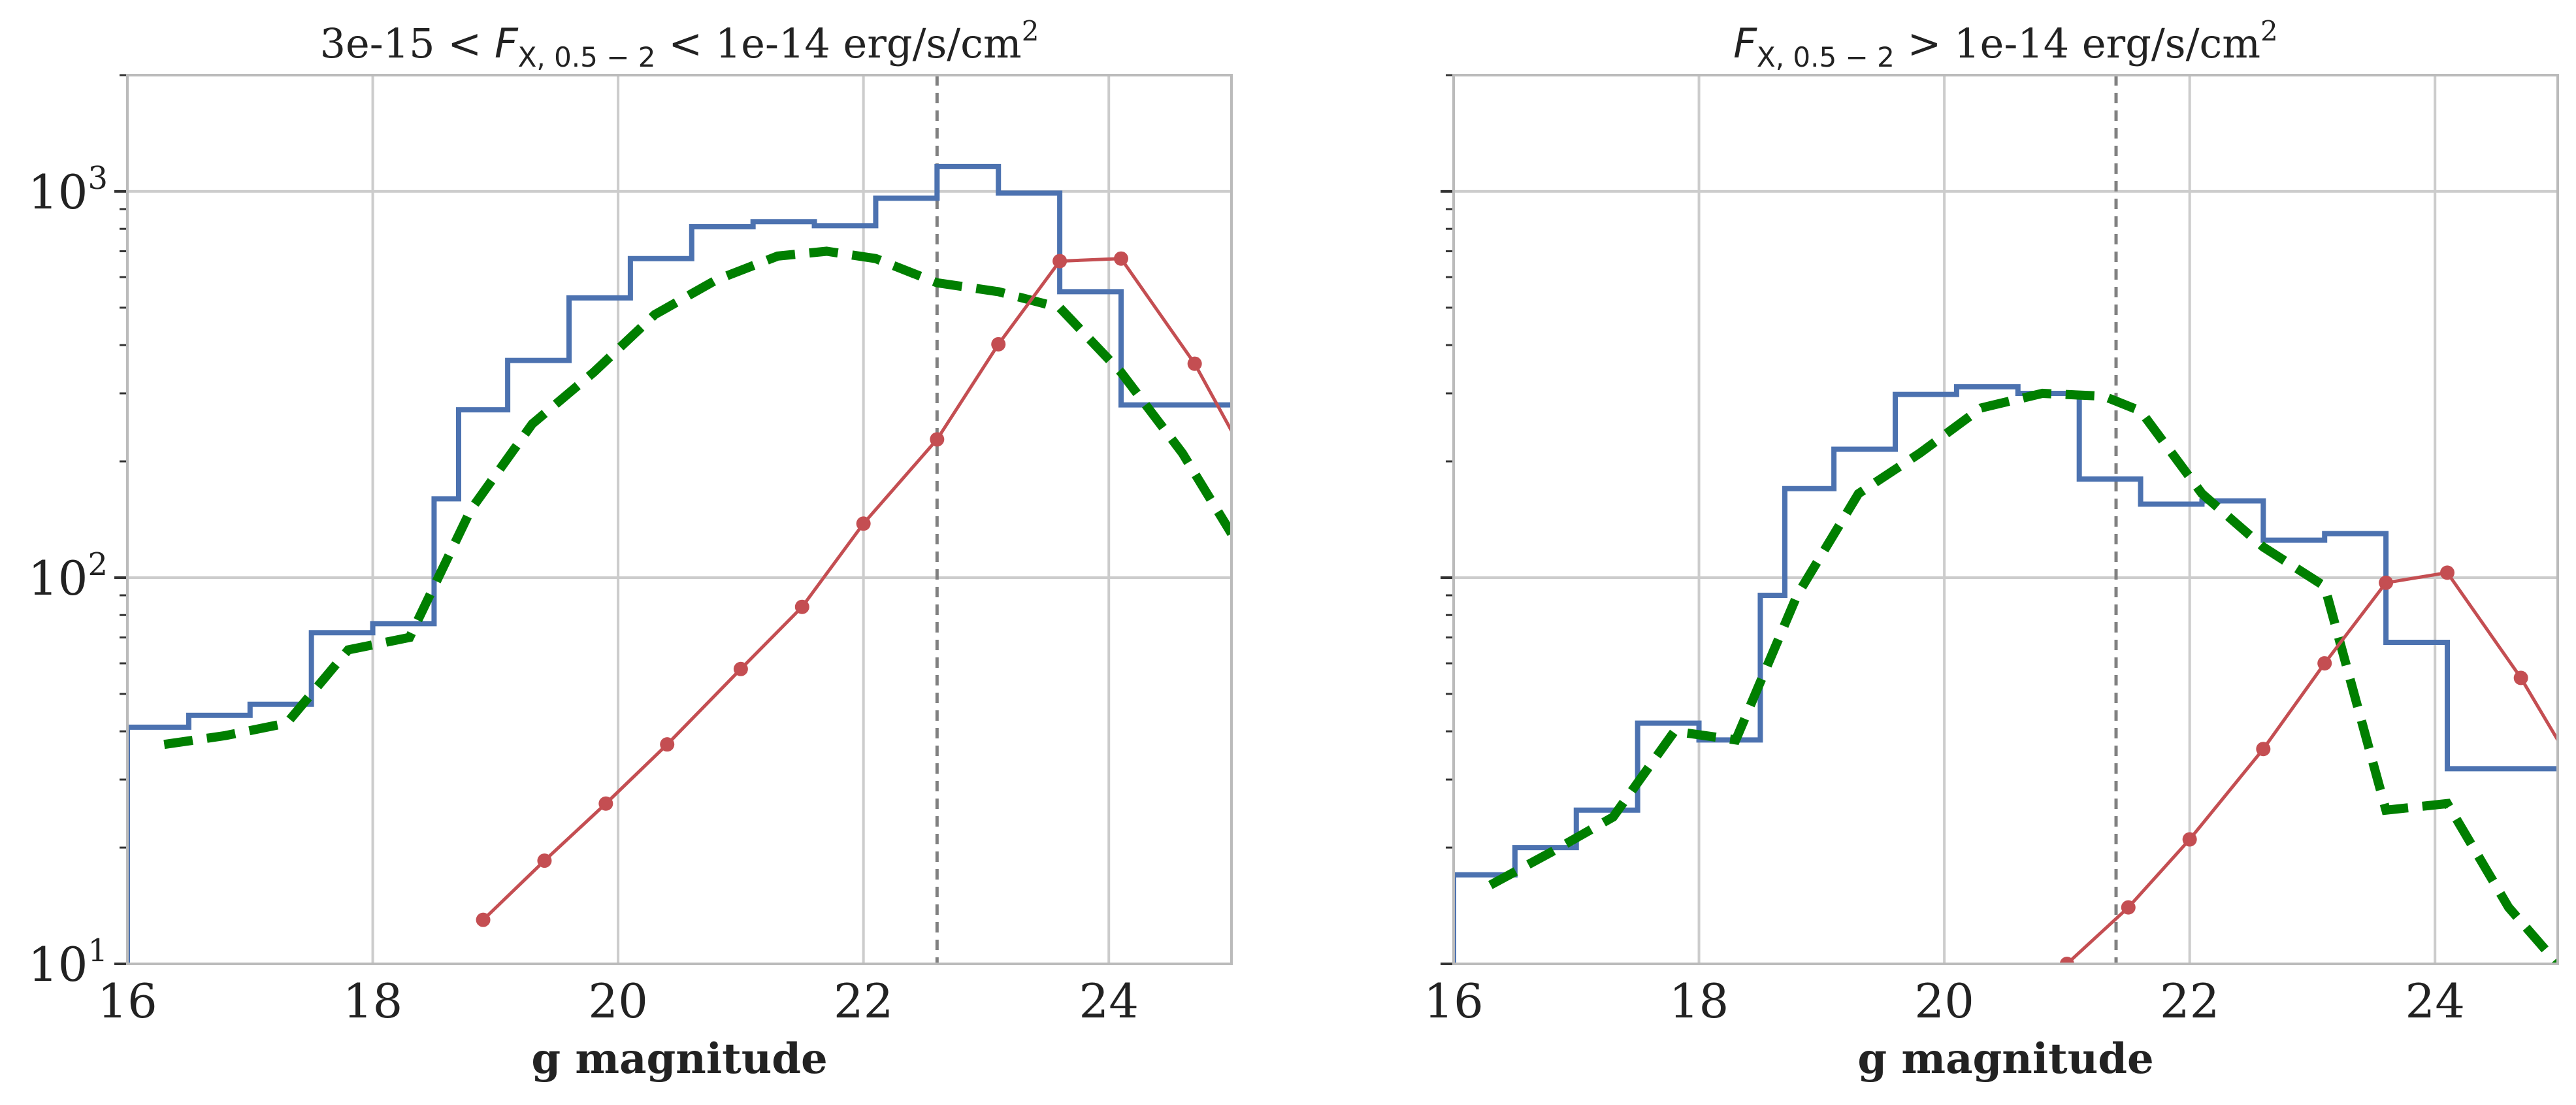 The height and width of the screenshot is (1105, 2576). I want to click on y-tick-label: 10³, so click(68, 190).